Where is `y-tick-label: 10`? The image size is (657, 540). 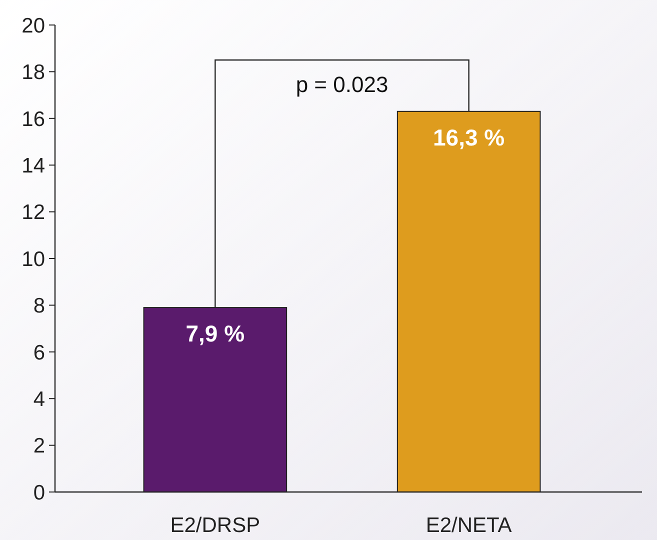 y-tick-label: 10 is located at coordinates (33, 259).